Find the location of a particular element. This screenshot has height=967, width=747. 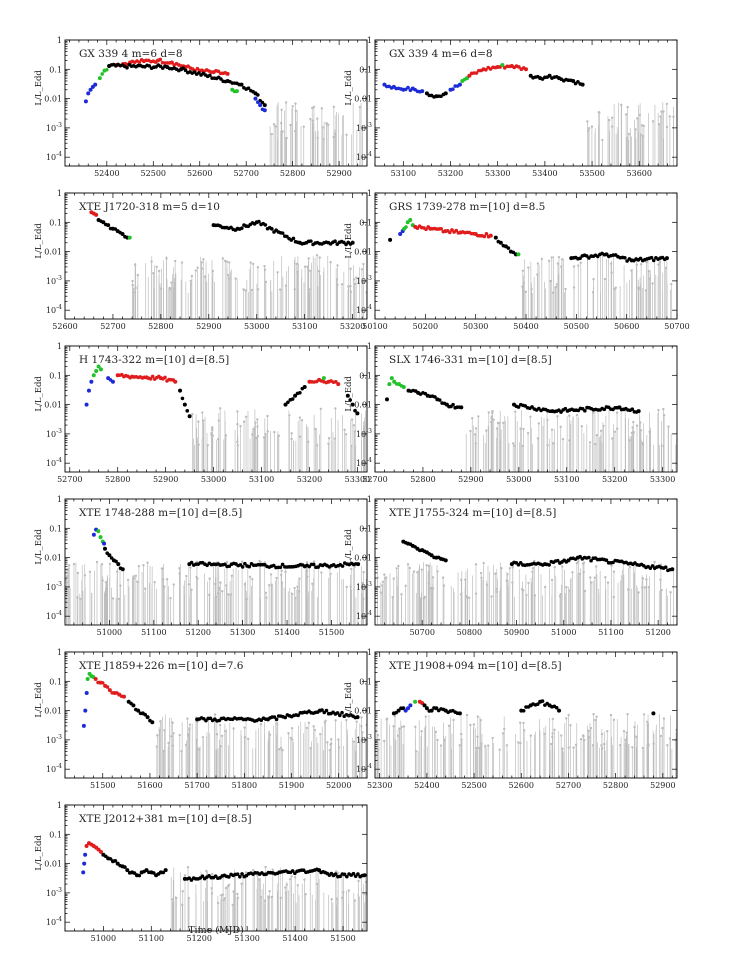

x-tick-label: 53000 is located at coordinates (213, 479).